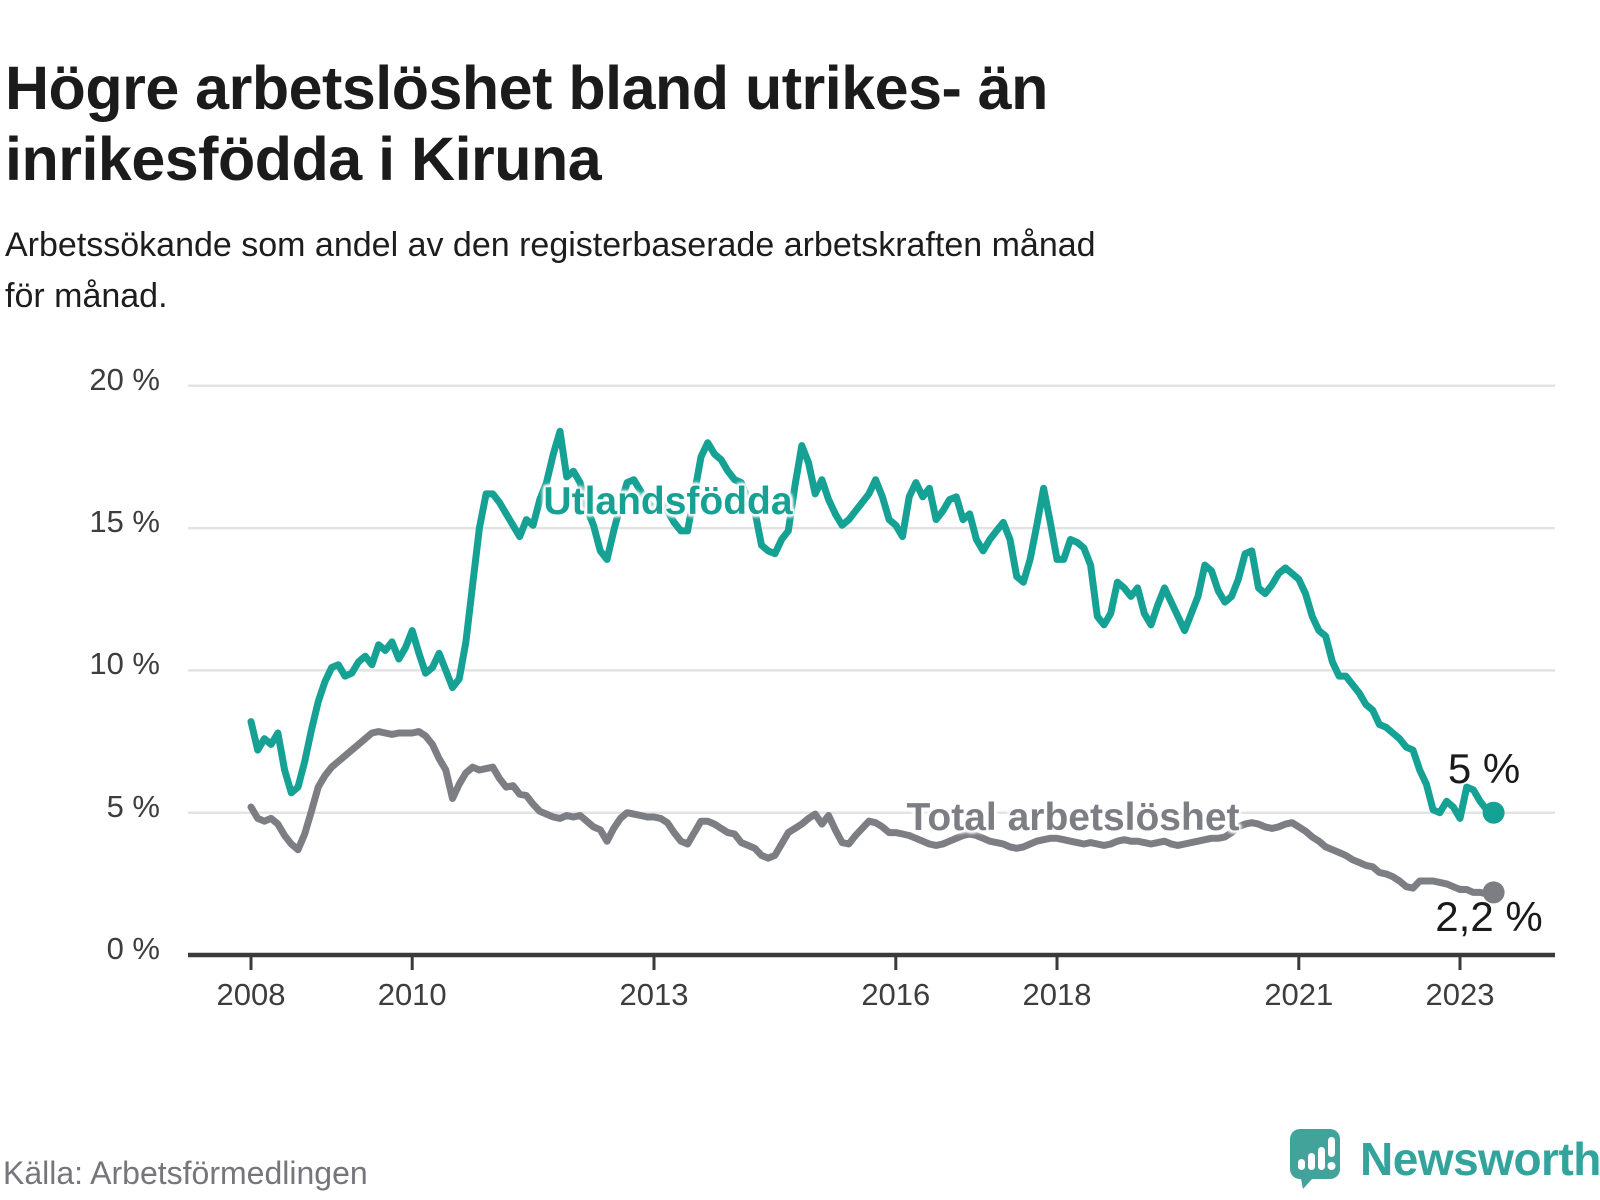  Describe the element at coordinates (1484, 768) in the screenshot. I see `end-value-label-utlandsfodda: 5 %` at that location.